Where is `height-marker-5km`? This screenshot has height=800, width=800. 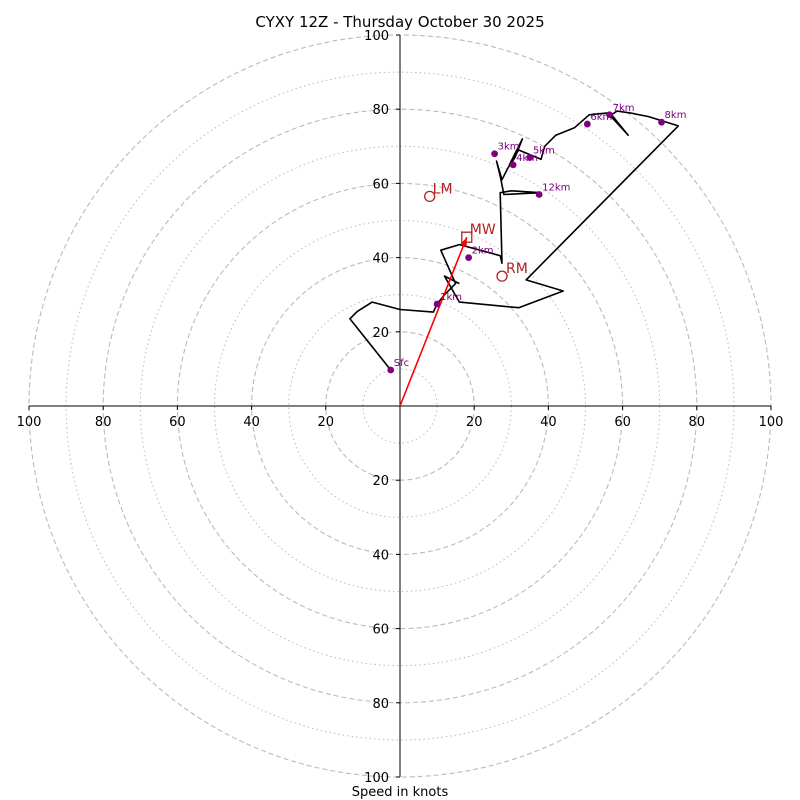
height-marker-5km is located at coordinates (530, 157).